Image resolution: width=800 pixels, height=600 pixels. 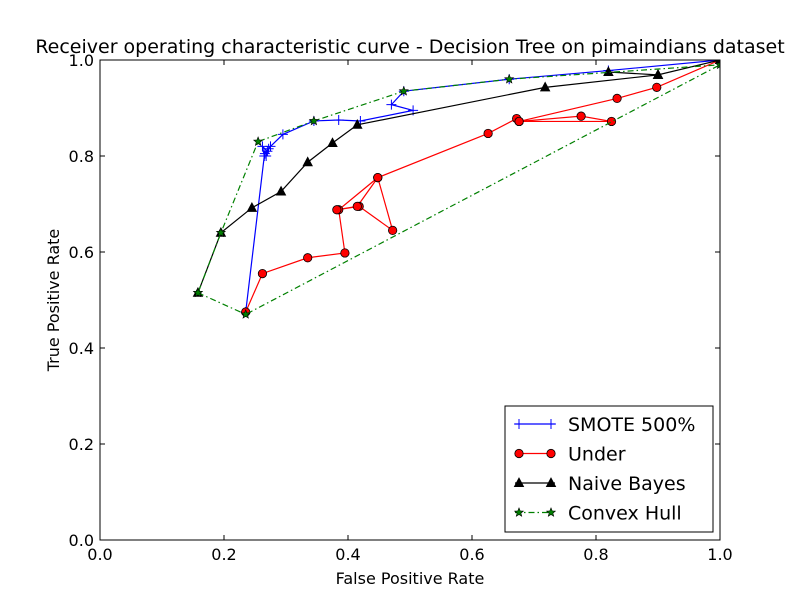 What do you see at coordinates (595, 554) in the screenshot?
I see `x-tick-label: 0.8` at bounding box center [595, 554].